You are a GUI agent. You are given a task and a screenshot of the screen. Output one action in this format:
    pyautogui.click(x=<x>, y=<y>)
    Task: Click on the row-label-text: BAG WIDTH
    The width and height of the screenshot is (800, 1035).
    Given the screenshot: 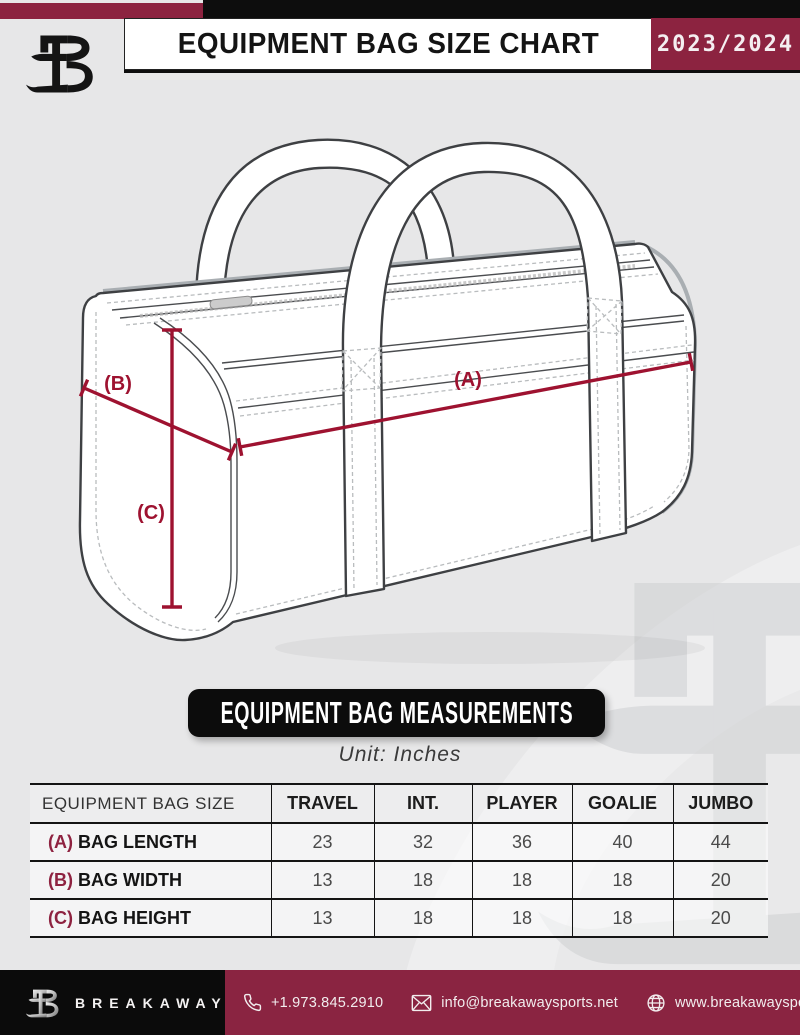 What is the action you would take?
    pyautogui.click(x=130, y=879)
    